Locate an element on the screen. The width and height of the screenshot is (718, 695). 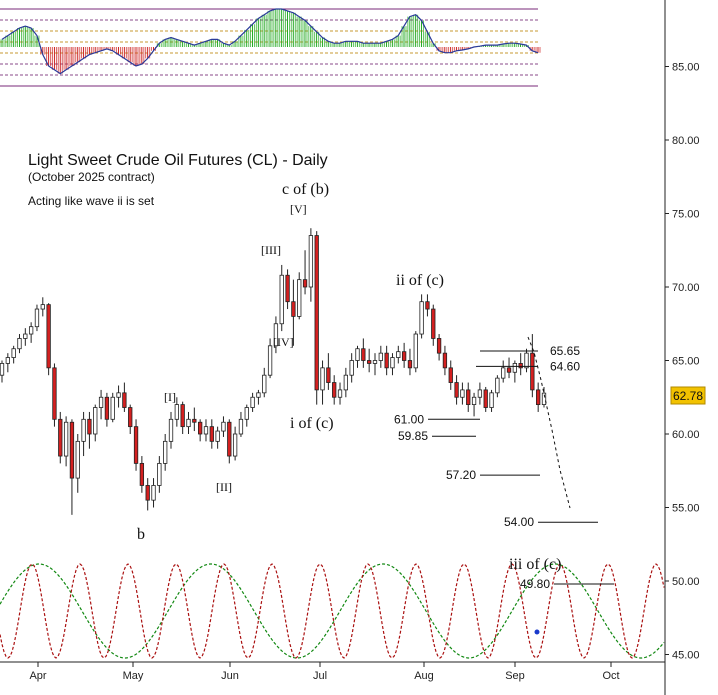
label-wave-b: b is located at coordinates (141, 534).